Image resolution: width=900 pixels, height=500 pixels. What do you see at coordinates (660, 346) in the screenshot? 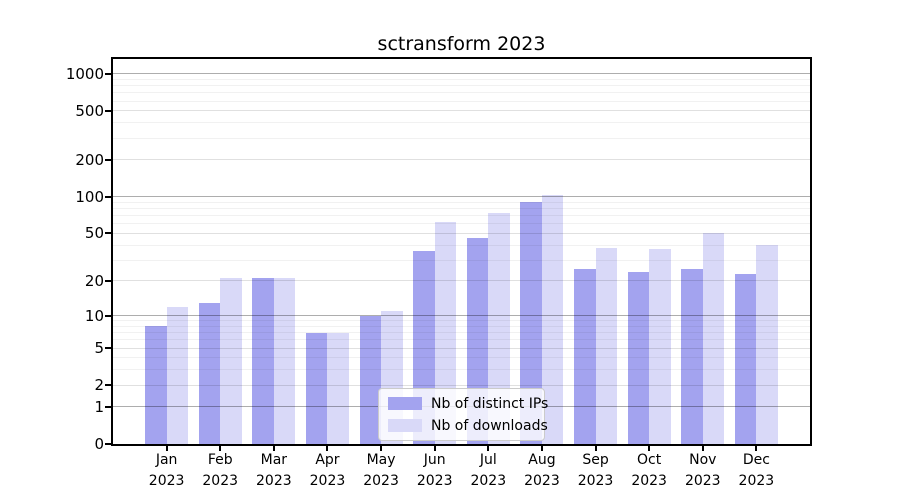
I see `bar-downloads-oct` at bounding box center [660, 346].